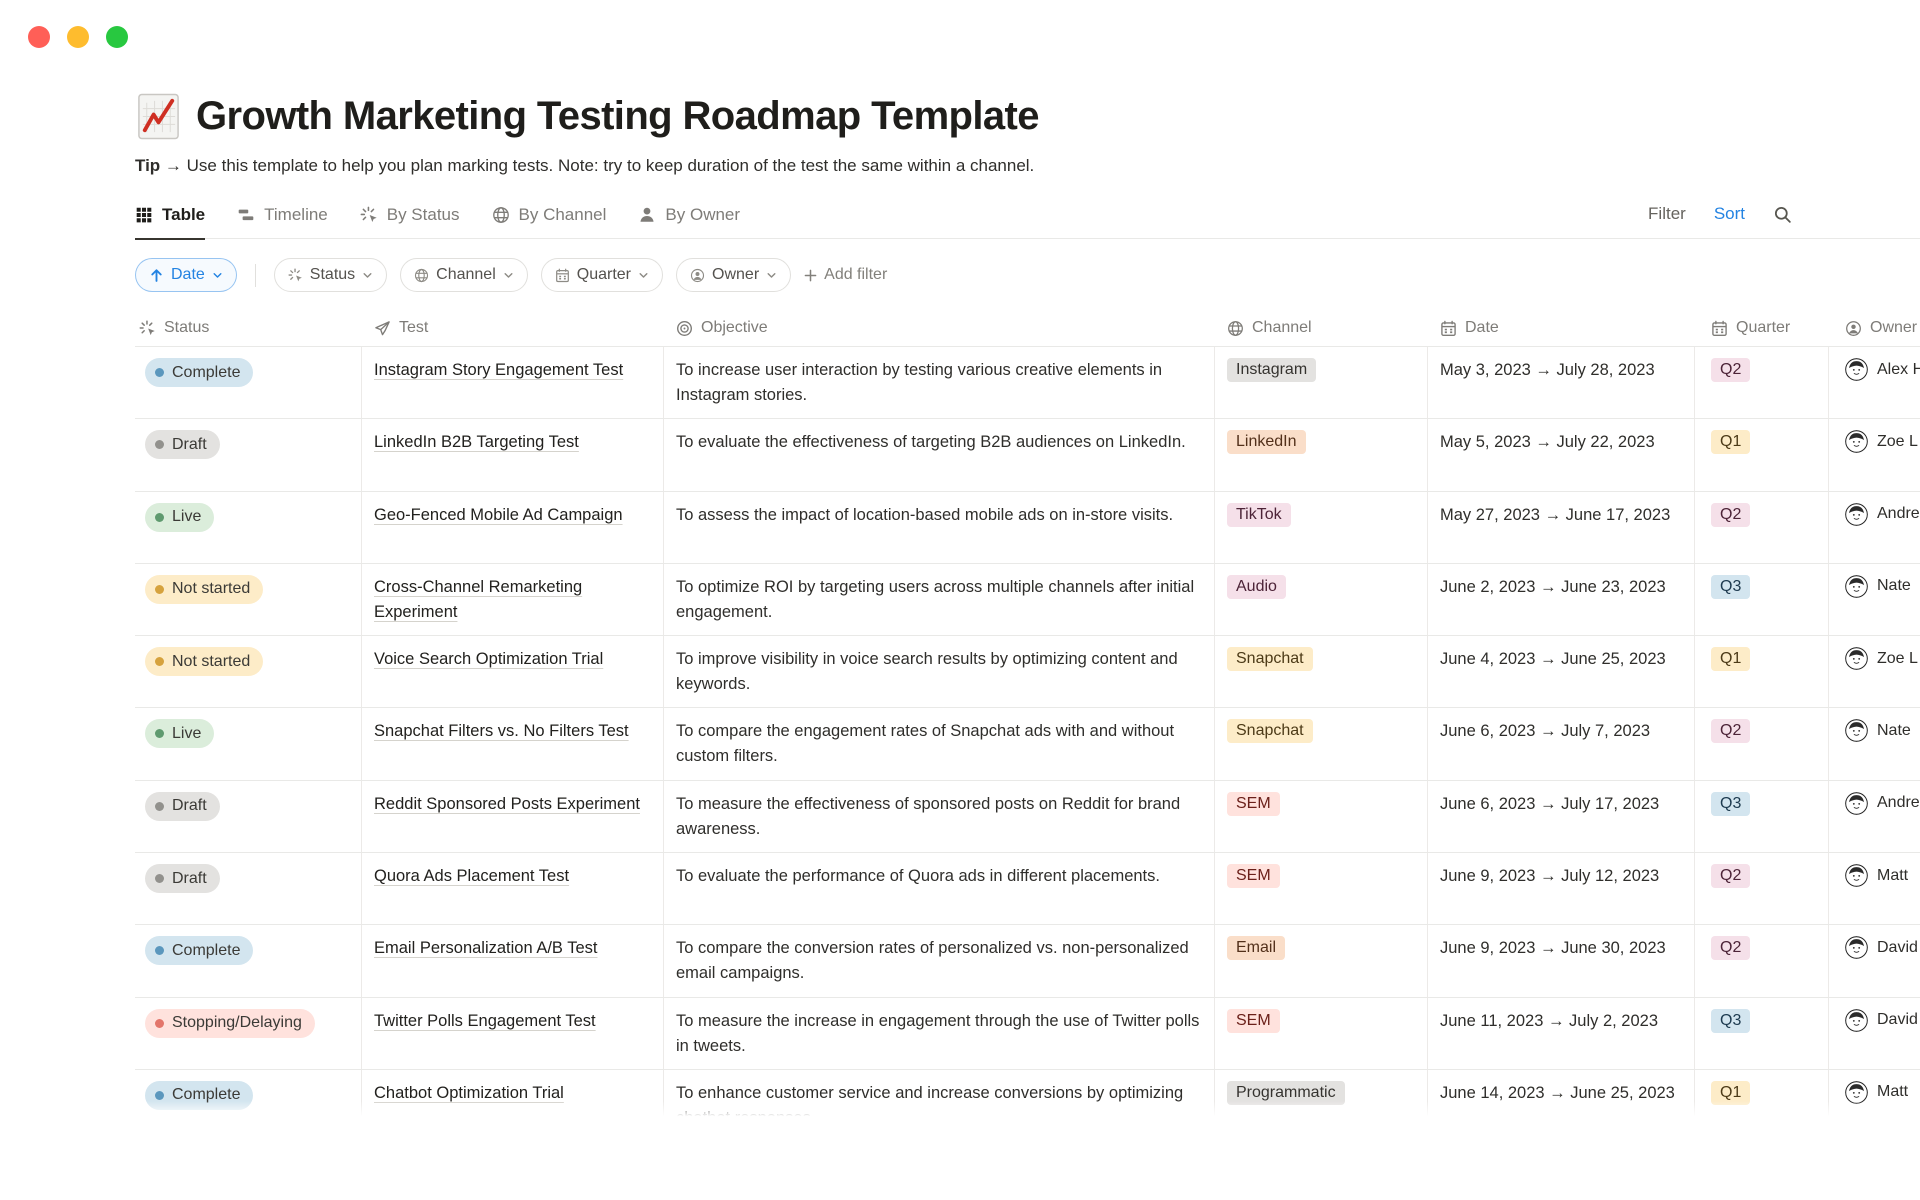 The image size is (1920, 1200). I want to click on chart-increasing-icon, so click(158, 116).